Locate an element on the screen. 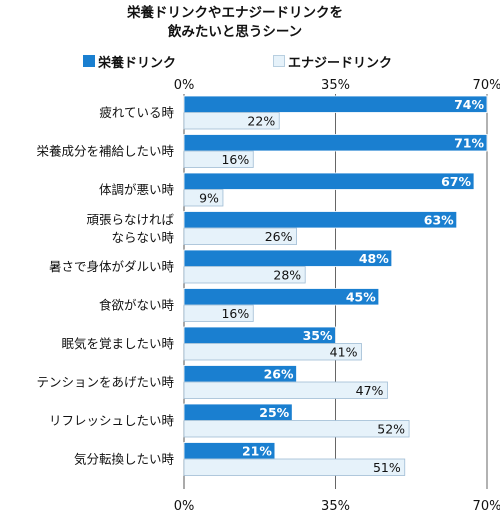 The image size is (500, 517). data-label-series2-cat9: 52% is located at coordinates (391, 428).